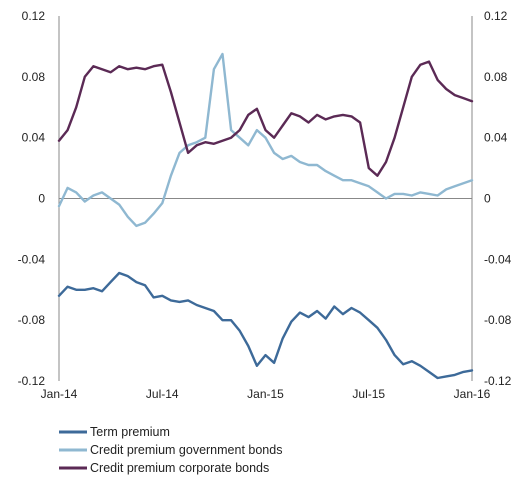 This screenshot has width=523, height=477. What do you see at coordinates (498, 381) in the screenshot?
I see `right-y-tick-label: -0.12` at bounding box center [498, 381].